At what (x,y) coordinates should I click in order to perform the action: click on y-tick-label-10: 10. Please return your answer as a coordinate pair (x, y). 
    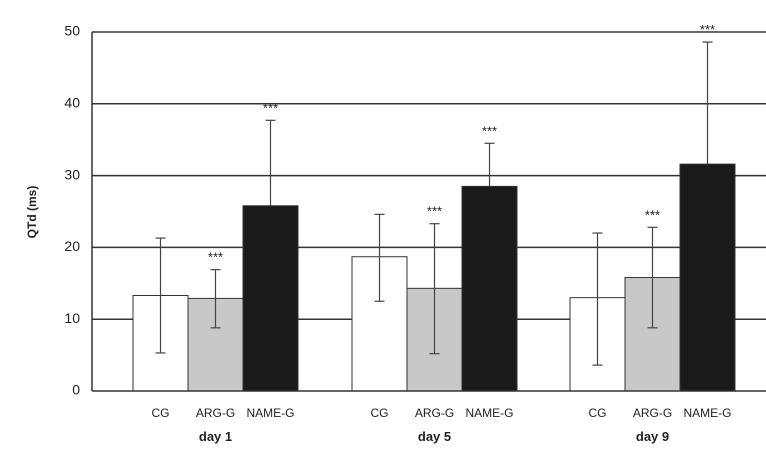
    Looking at the image, I should click on (72, 318).